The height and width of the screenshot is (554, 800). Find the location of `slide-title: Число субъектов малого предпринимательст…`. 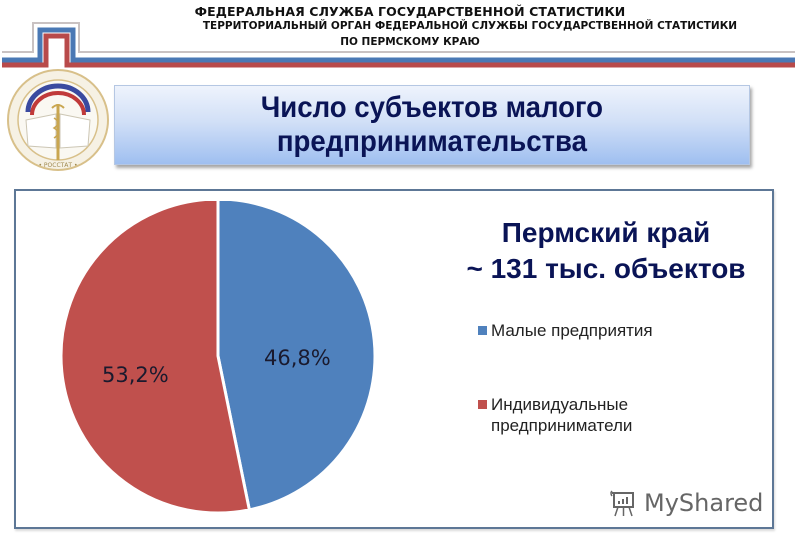

slide-title: Число субъектов малого предпринимательст… is located at coordinates (432, 125).